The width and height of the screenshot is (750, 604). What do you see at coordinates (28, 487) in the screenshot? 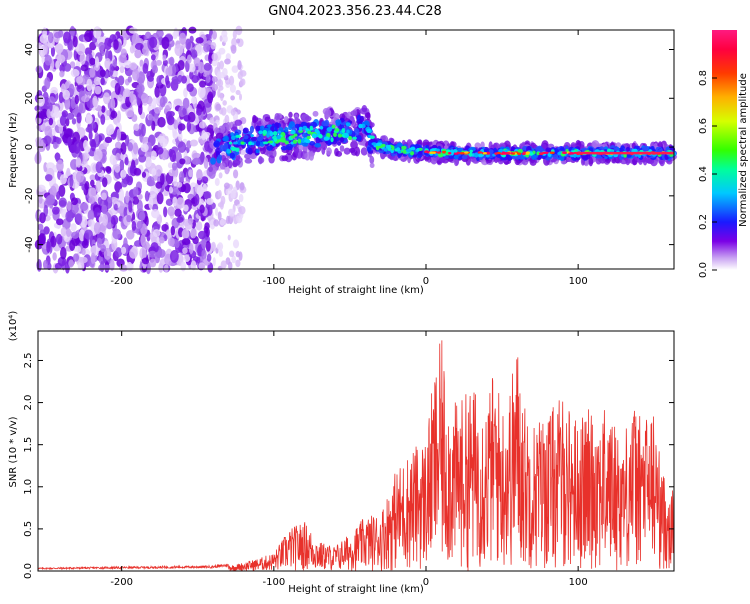
I see `snr-ytick-label: 1.0` at bounding box center [28, 487].